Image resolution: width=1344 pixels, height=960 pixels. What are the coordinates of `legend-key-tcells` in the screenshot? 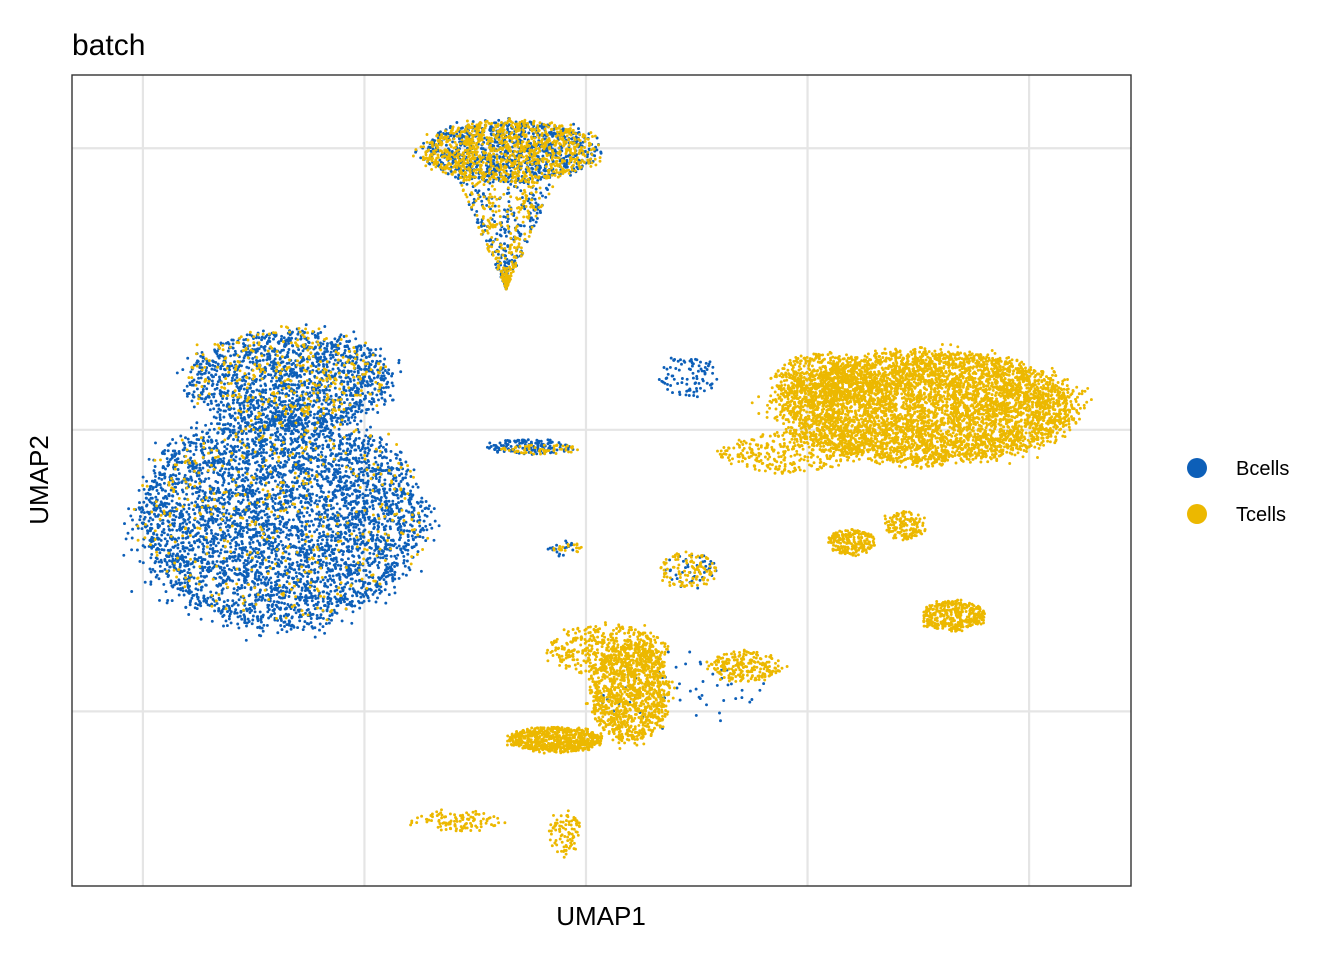 It's located at (1197, 514).